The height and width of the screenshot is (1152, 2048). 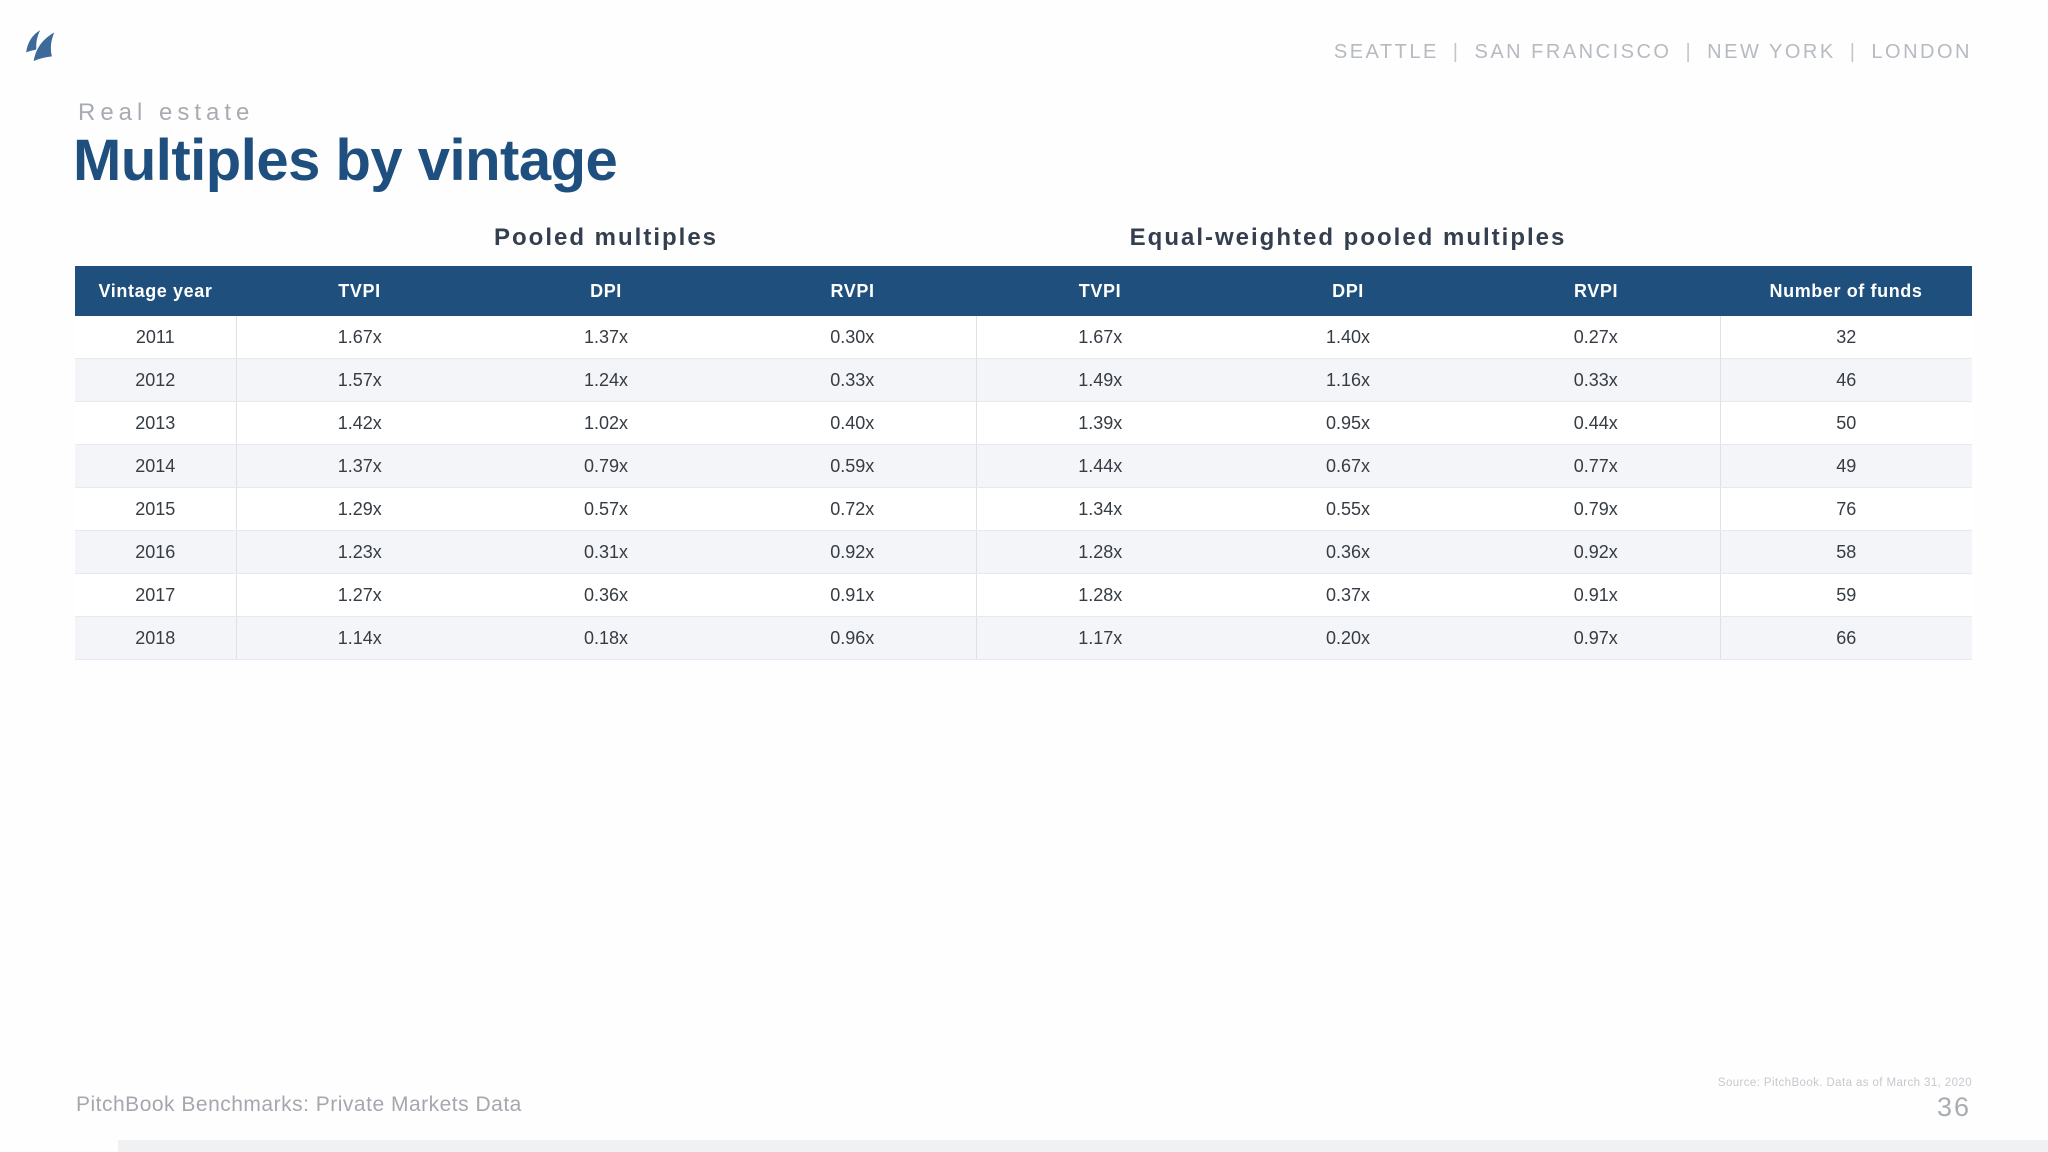 What do you see at coordinates (155, 552) in the screenshot?
I see `vintage-year-cell: 2016` at bounding box center [155, 552].